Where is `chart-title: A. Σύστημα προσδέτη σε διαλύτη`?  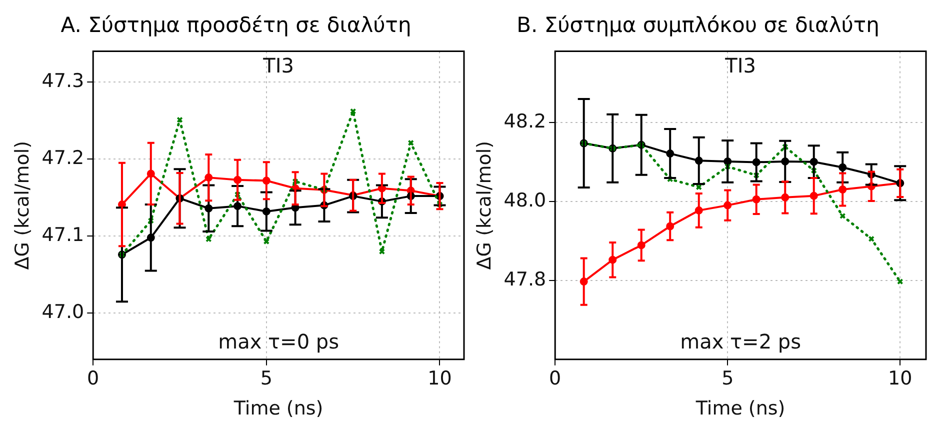 chart-title: A. Σύστημα προσδέτη σε διαλύτη is located at coordinates (236, 25).